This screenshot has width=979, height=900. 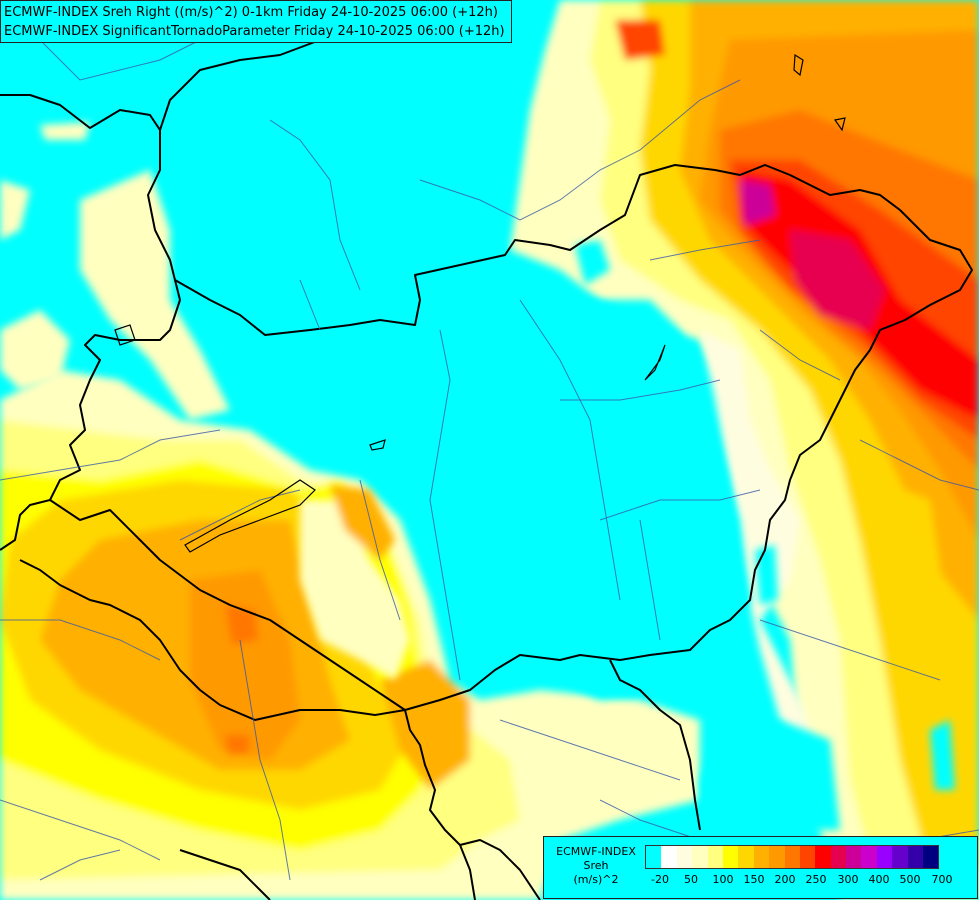 I want to click on legend-tick-label: 300, so click(x=848, y=879).